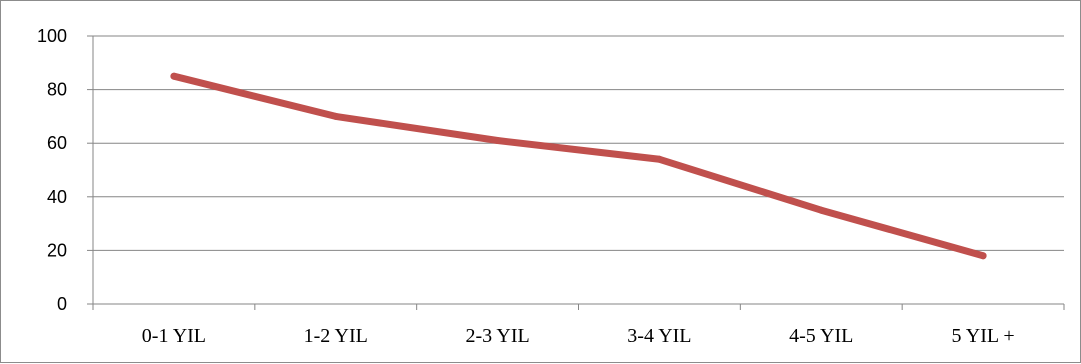  Describe the element at coordinates (57, 250) in the screenshot. I see `y-tick-label: 20` at that location.